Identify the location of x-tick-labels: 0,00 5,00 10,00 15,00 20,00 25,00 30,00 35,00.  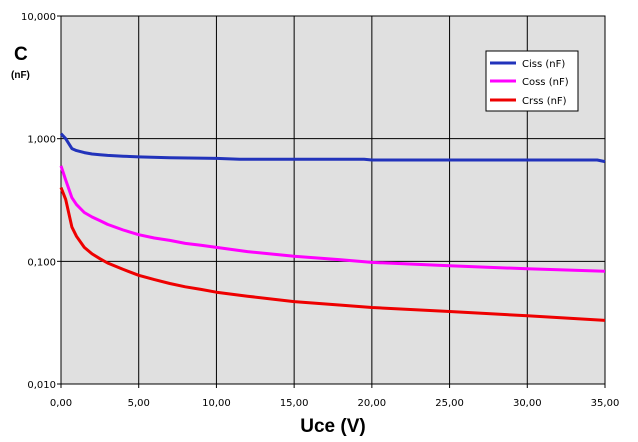
(334, 396).